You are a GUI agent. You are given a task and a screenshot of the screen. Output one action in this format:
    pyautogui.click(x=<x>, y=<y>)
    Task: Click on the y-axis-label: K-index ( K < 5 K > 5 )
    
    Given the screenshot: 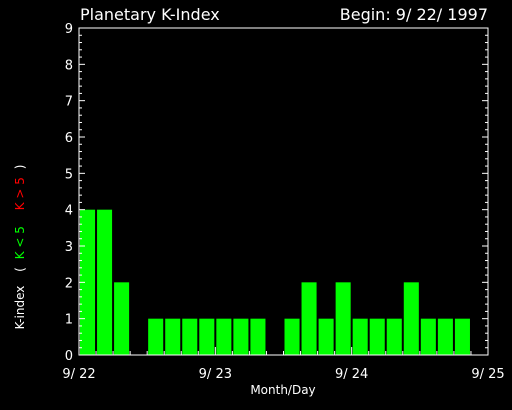 What is the action you would take?
    pyautogui.click(x=20, y=247)
    